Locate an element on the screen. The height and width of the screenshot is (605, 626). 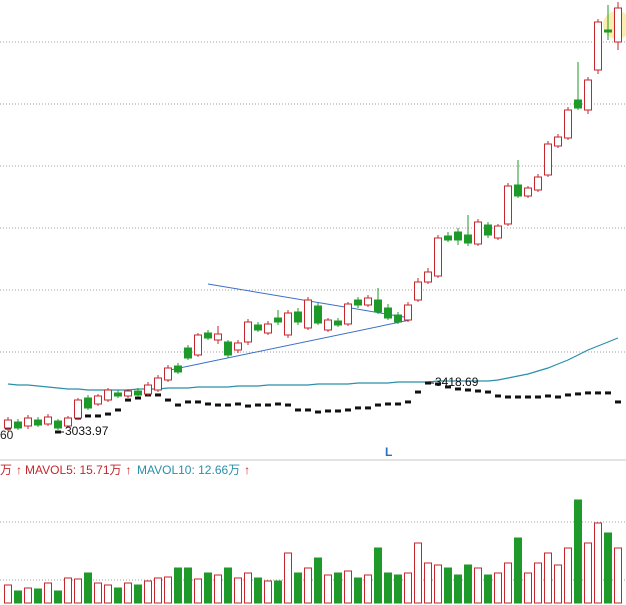
volume-legend-arrow: ↑ is located at coordinates (19, 470).